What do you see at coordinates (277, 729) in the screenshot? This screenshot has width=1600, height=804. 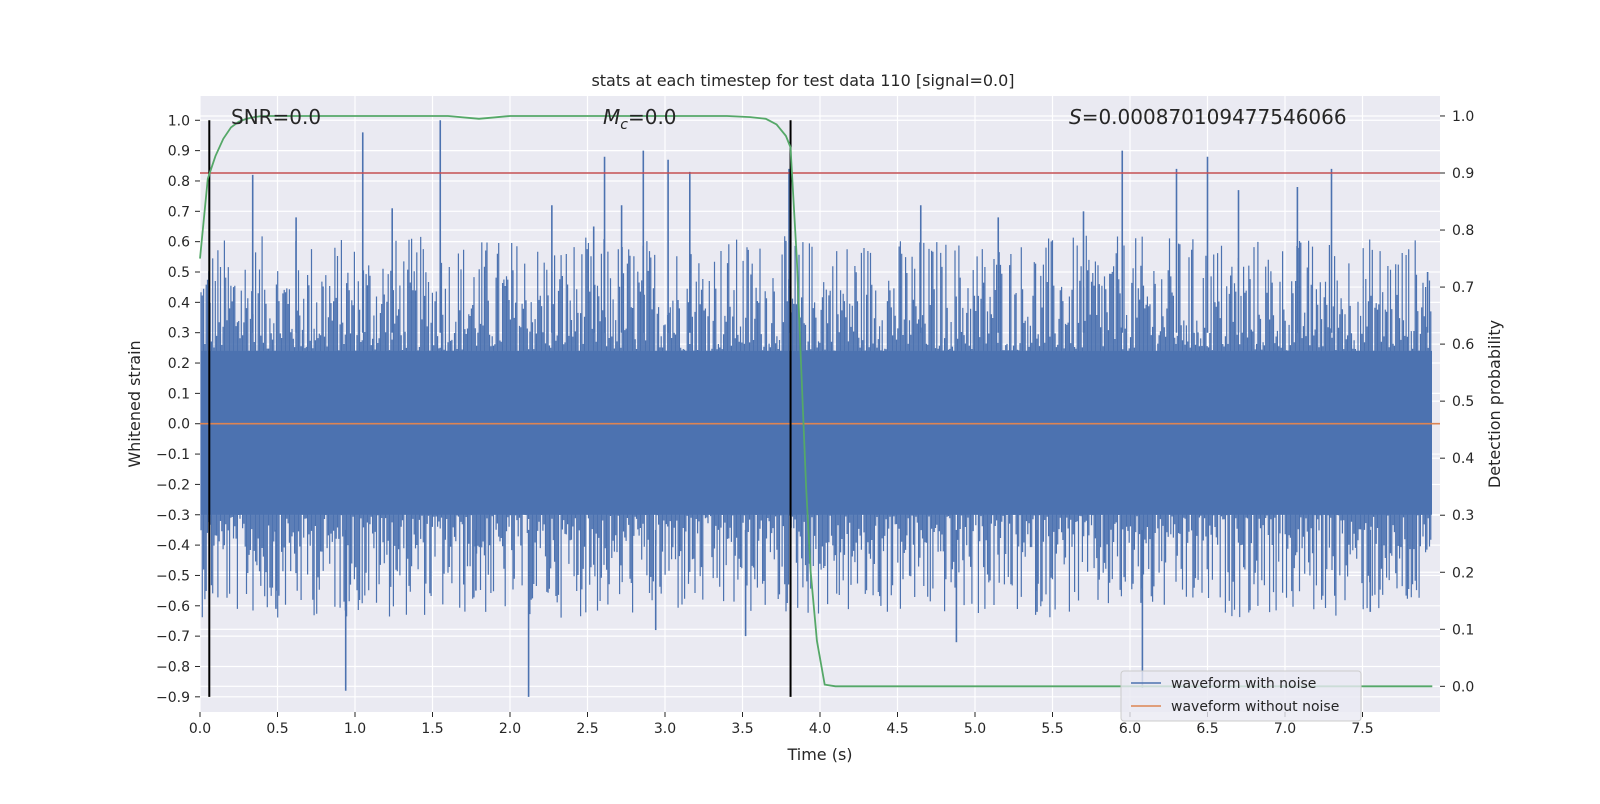 I see `x-tick-label: 0.5` at bounding box center [277, 729].